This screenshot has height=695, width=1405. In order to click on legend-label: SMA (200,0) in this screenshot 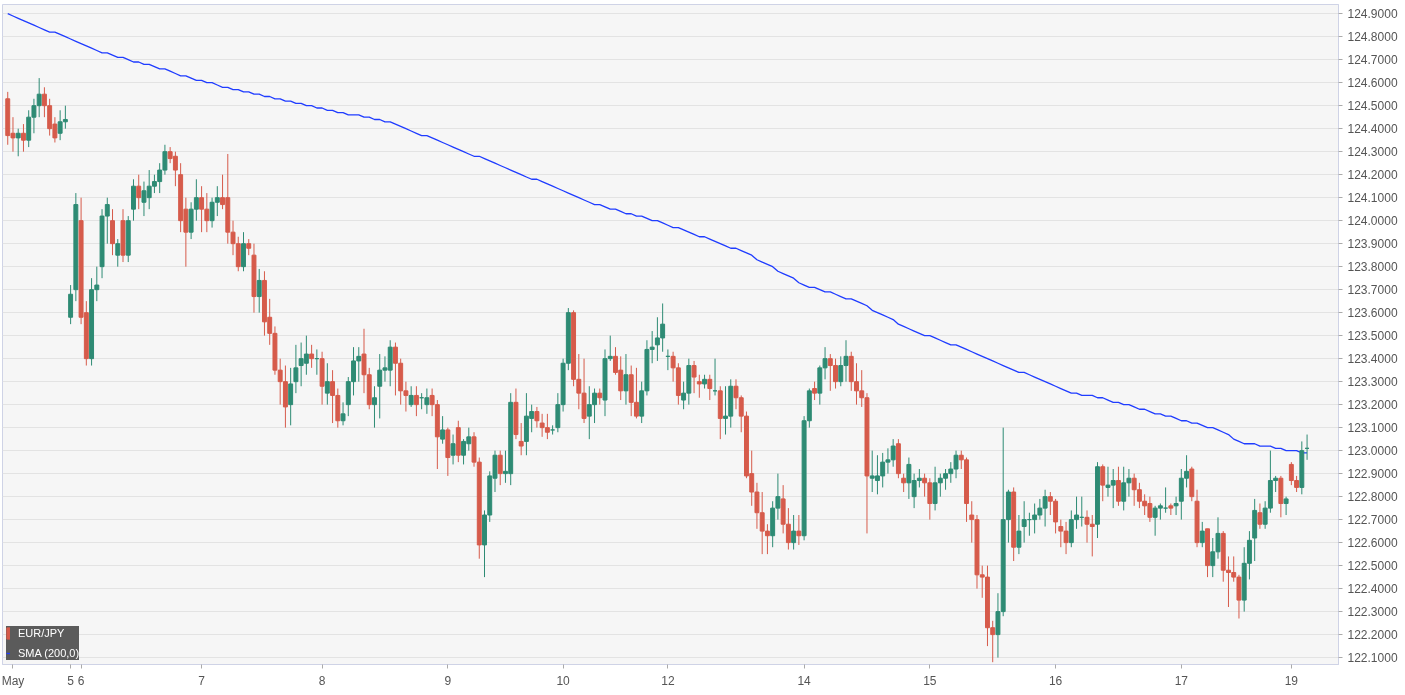, I will do `click(49, 653)`.